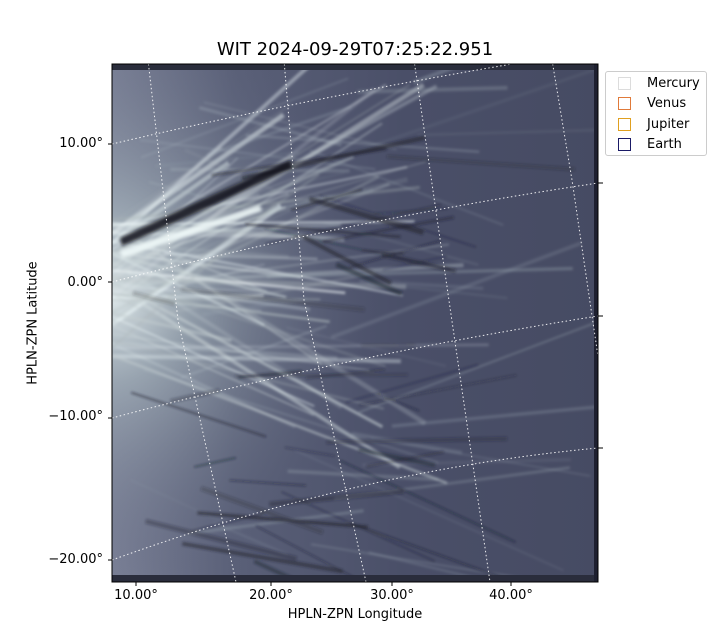 This screenshot has height=640, width=720. Describe the element at coordinates (624, 83) in the screenshot. I see `mercury-swatch` at that location.